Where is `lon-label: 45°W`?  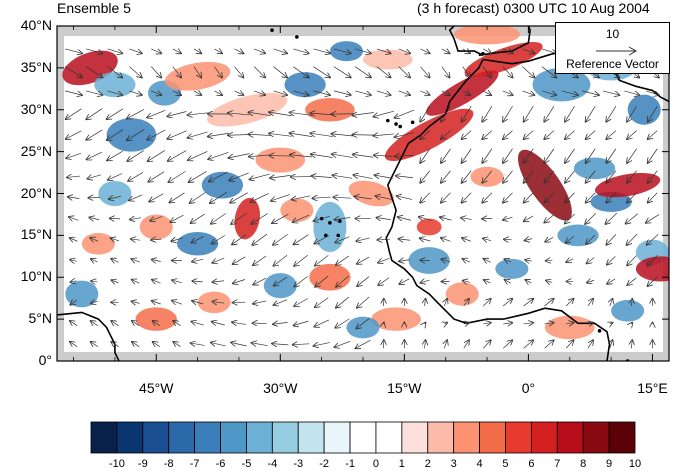 lon-label: 45°W is located at coordinates (156, 388).